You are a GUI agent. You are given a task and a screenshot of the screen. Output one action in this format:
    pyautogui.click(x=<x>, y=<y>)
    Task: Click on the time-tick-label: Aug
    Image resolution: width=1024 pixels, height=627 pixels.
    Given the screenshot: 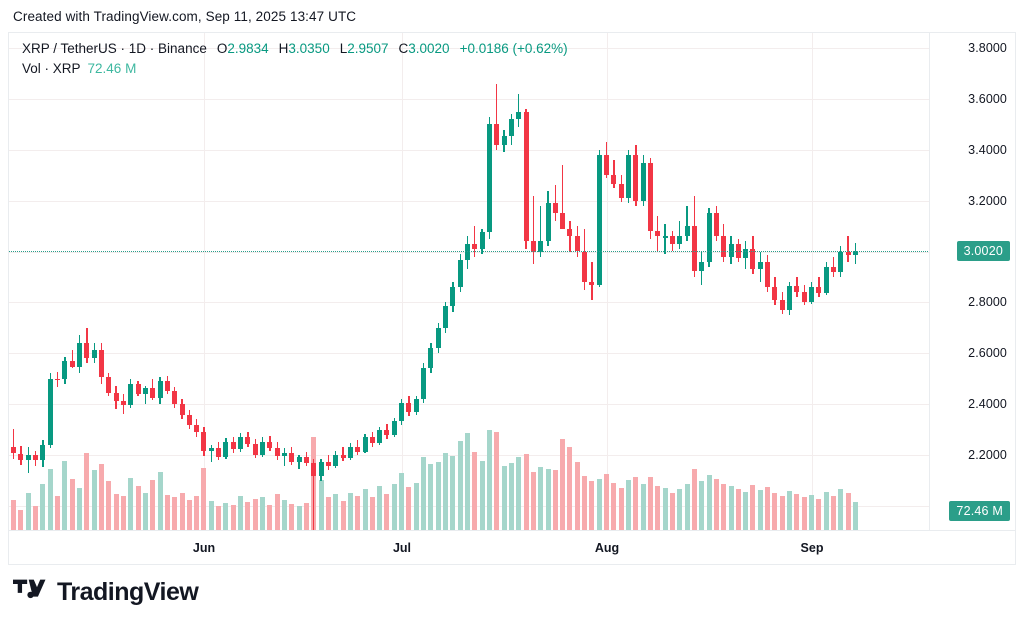 What is the action you would take?
    pyautogui.click(x=607, y=548)
    